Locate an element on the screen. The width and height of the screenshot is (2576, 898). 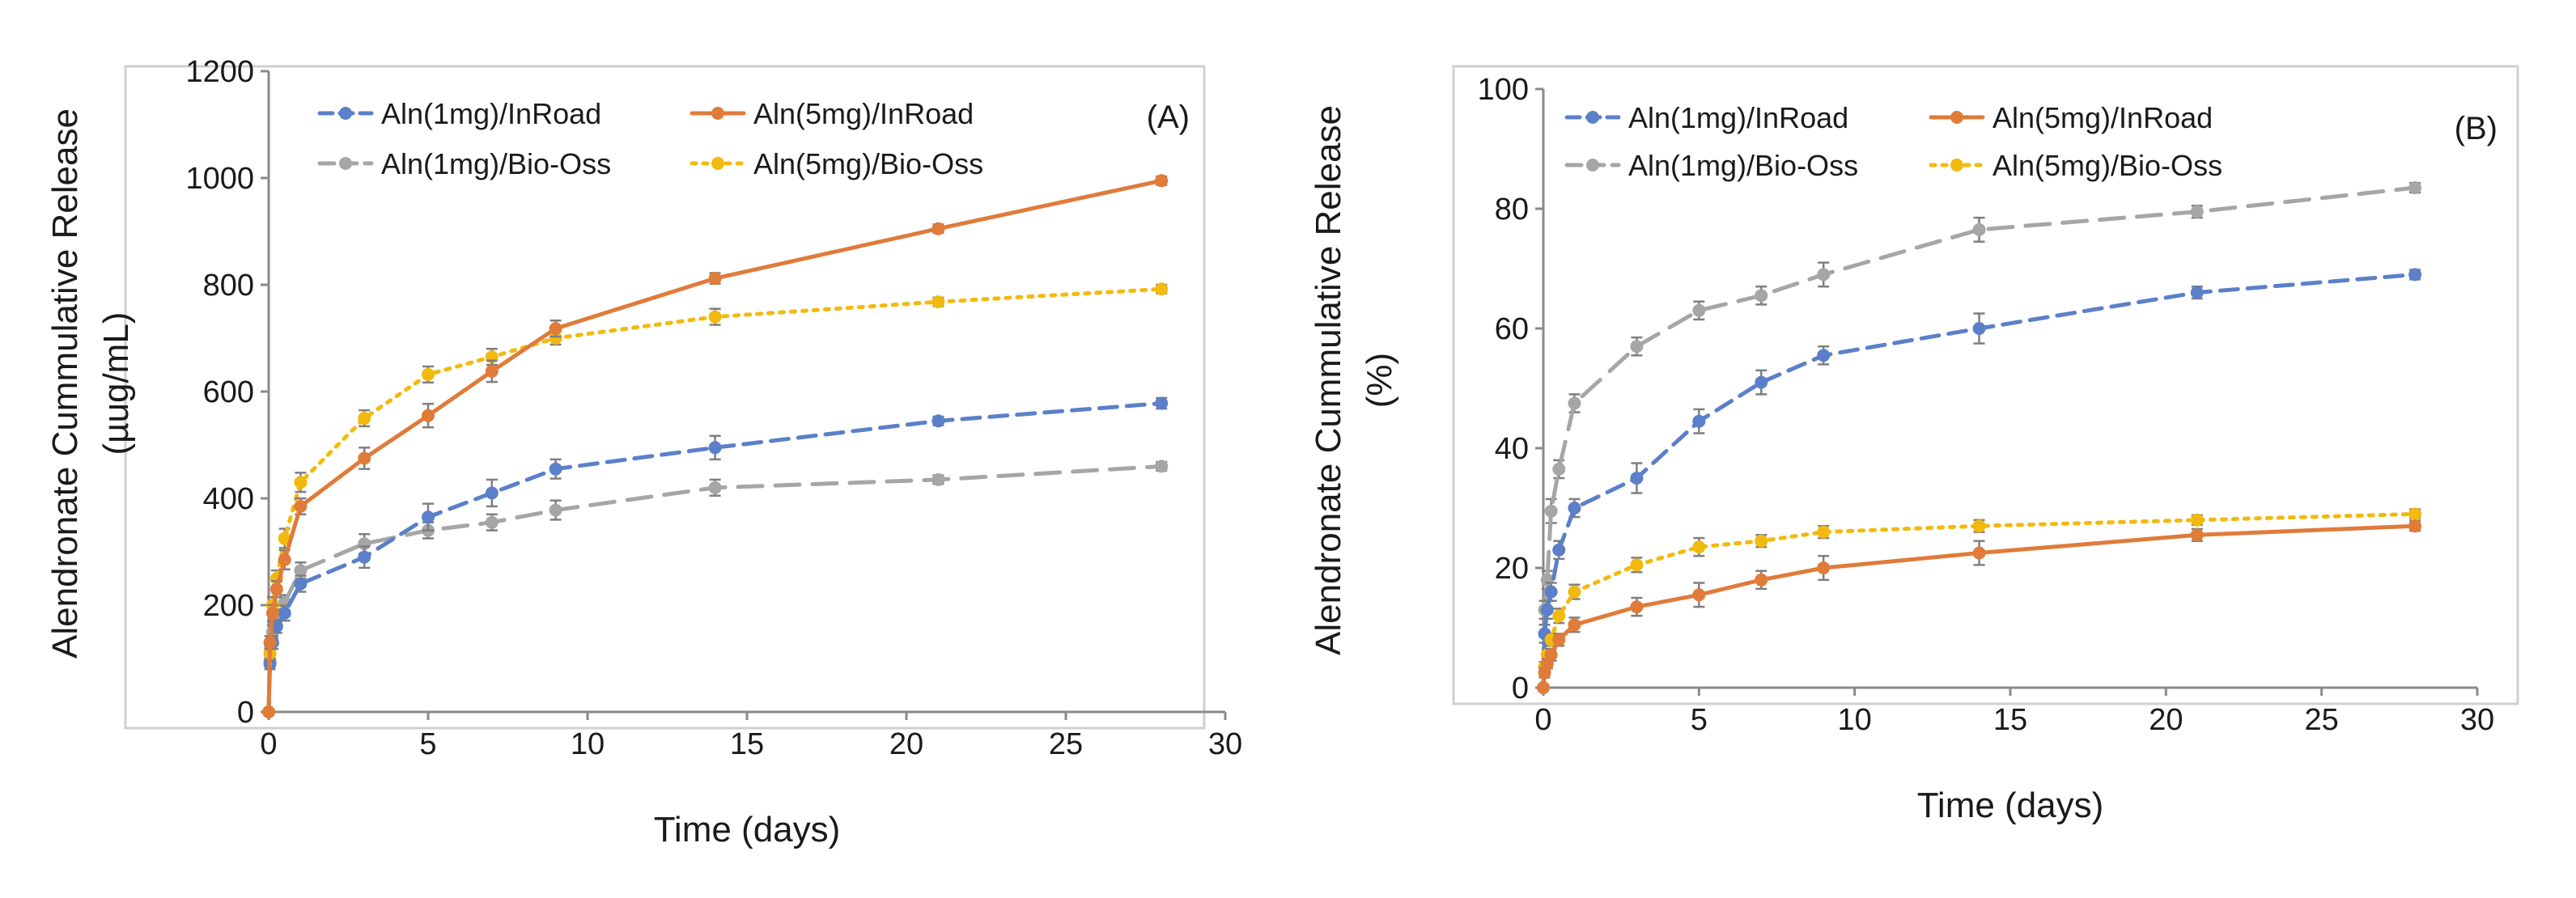
y-axis-unit: (µug/mL) is located at coordinates (116, 383).